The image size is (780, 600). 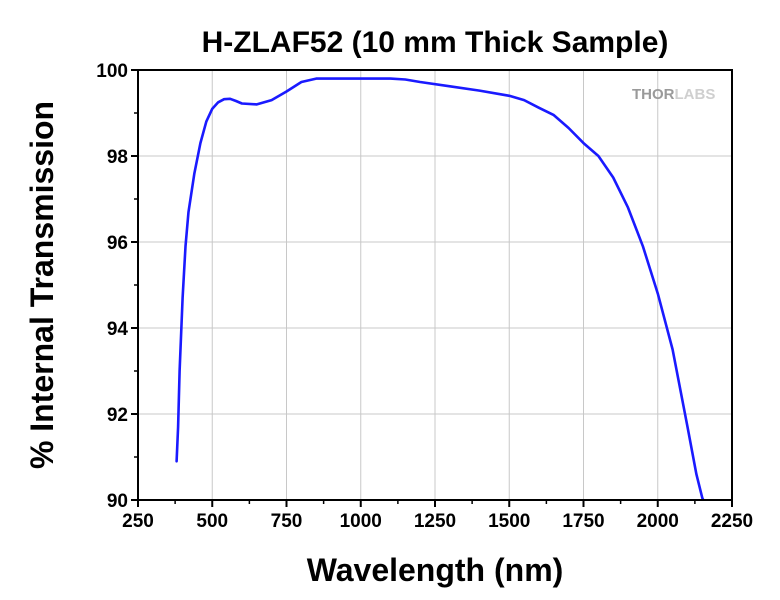 What do you see at coordinates (117, 501) in the screenshot?
I see `y-tick-label: 90` at bounding box center [117, 501].